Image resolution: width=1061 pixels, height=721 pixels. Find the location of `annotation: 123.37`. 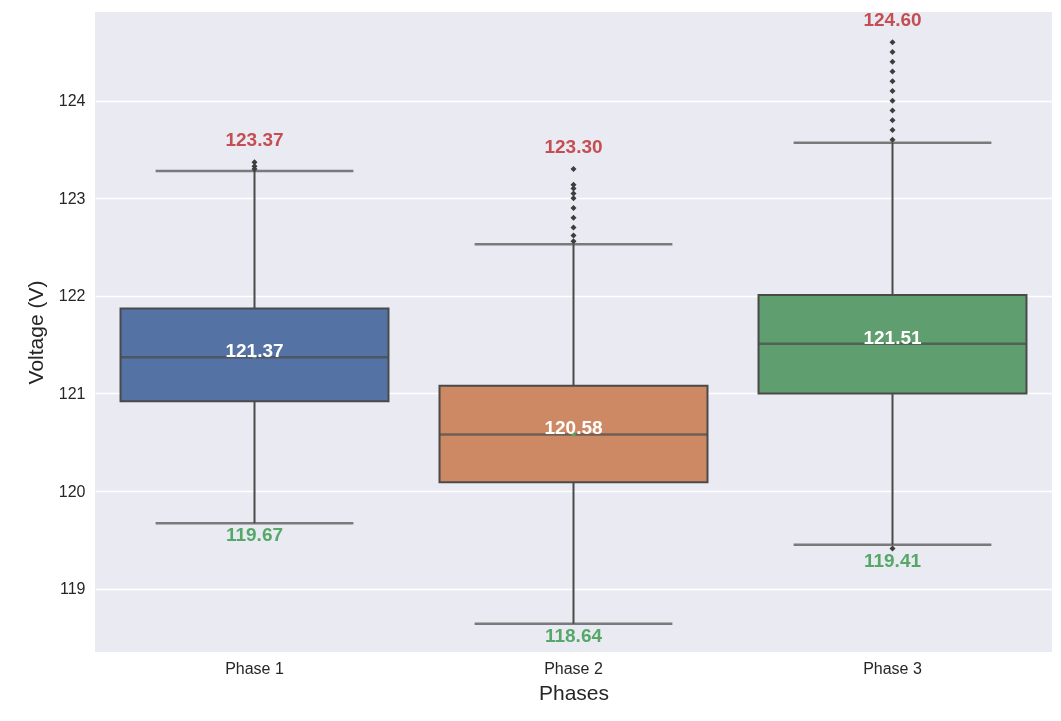

annotation: 123.37 is located at coordinates (254, 140).